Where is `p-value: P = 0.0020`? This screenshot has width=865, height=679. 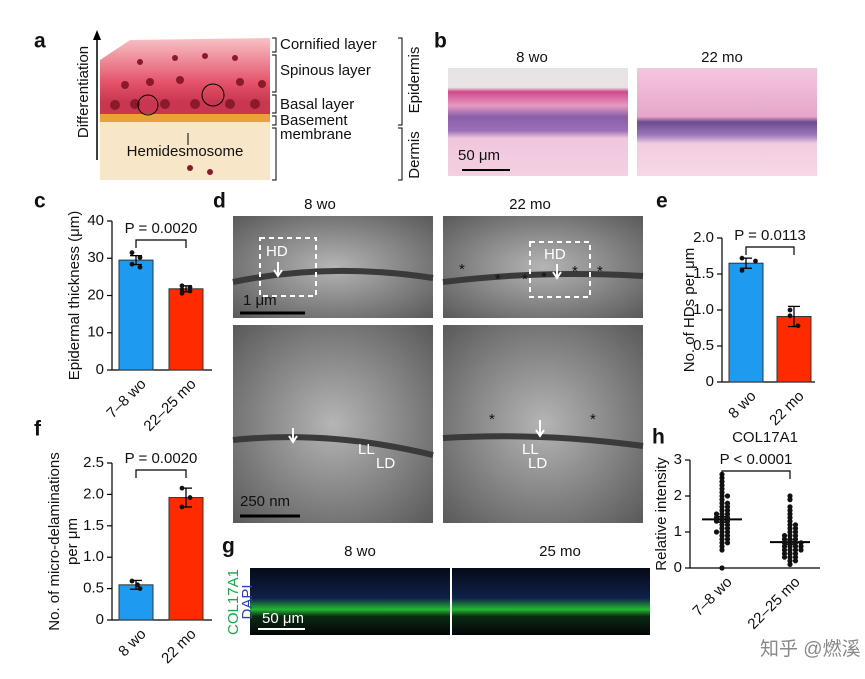
p-value: P = 0.0020 is located at coordinates (161, 458).